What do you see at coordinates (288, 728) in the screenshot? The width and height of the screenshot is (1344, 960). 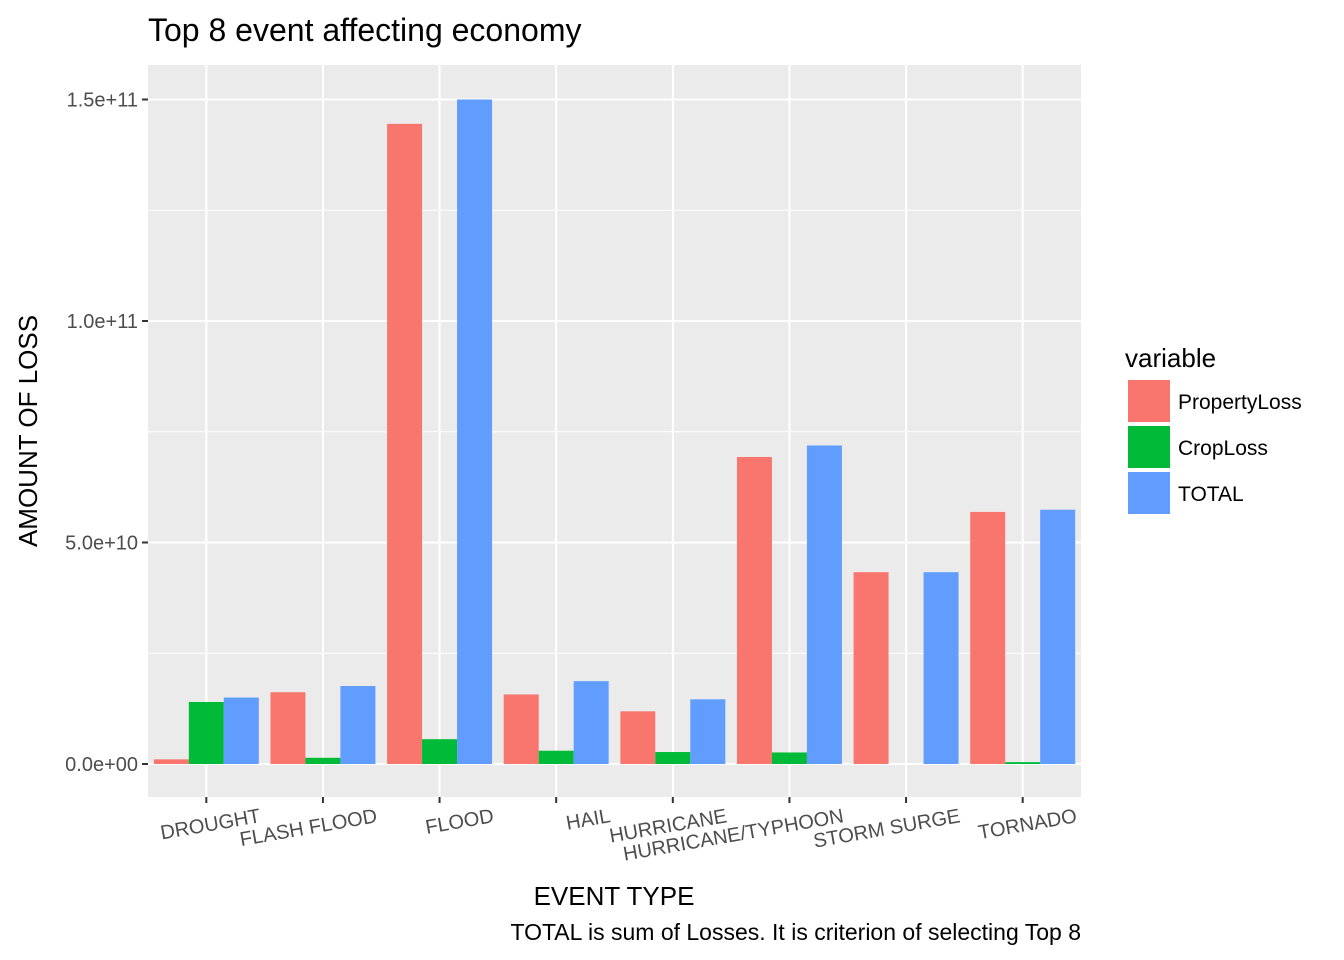 I see `bar-propertyloss-flash-flood` at bounding box center [288, 728].